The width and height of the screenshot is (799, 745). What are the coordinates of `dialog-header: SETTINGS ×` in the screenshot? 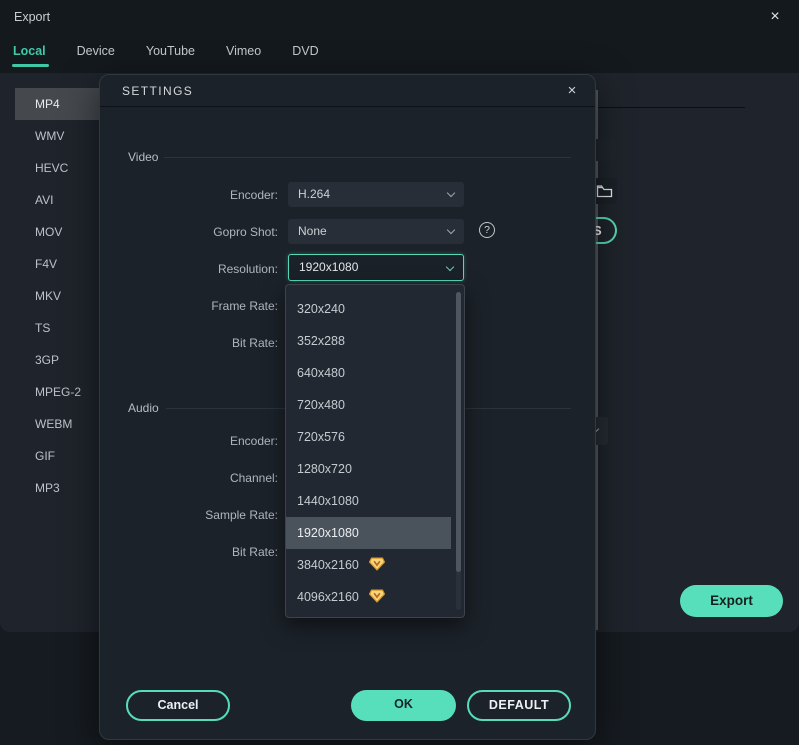 It's located at (347, 91).